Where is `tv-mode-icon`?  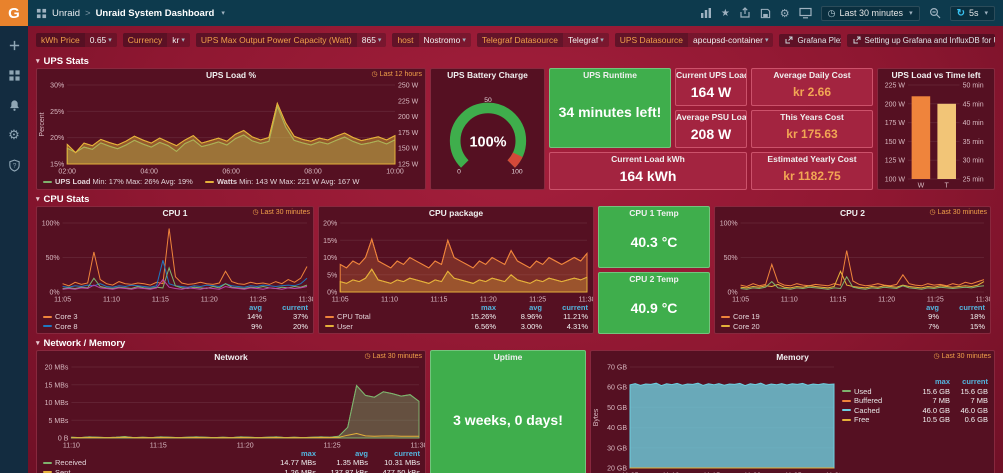
tv-mode-icon is located at coordinates (805, 13).